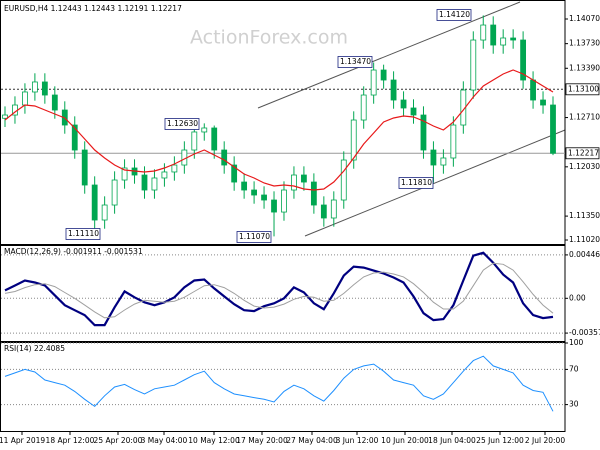 This screenshot has height=450, width=600. What do you see at coordinates (34, 348) in the screenshot?
I see `rsi-title: RSI(14) 22.4085` at bounding box center [34, 348].